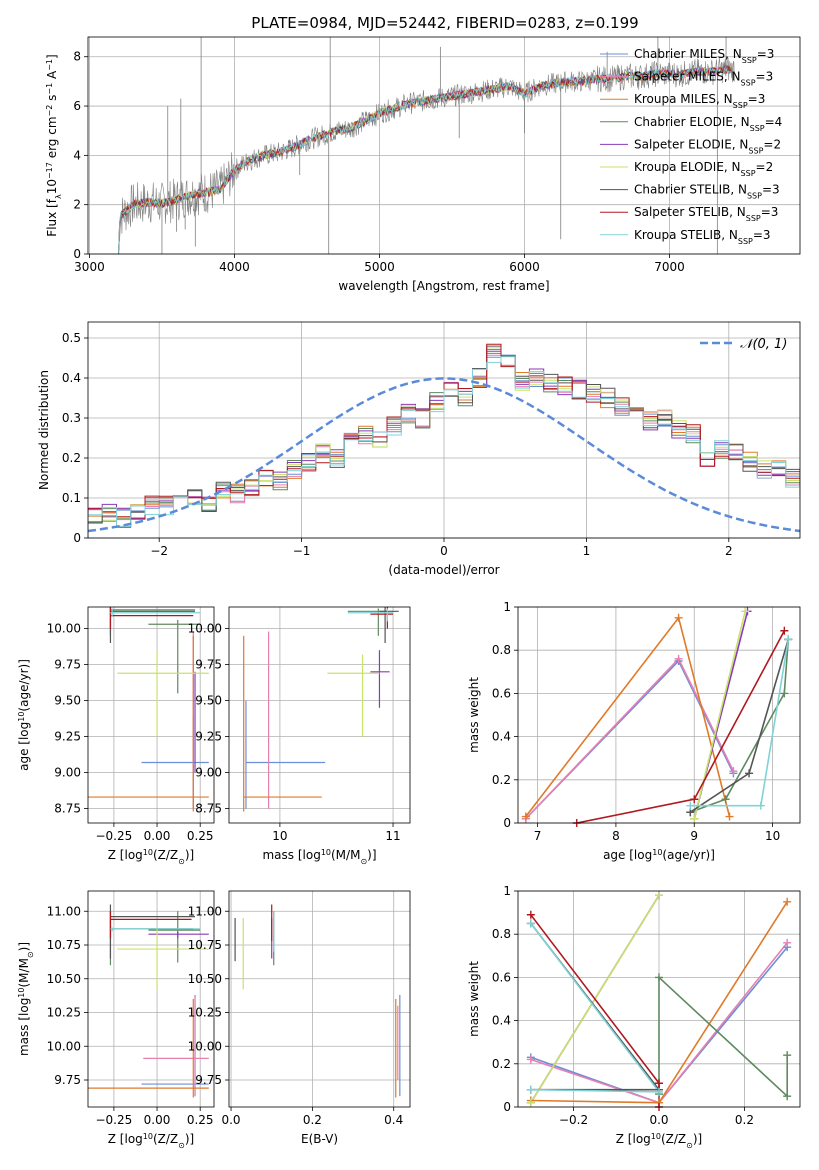 The width and height of the screenshot is (819, 1170). I want to click on tick-label-x: −0.2, so click(573, 1120).